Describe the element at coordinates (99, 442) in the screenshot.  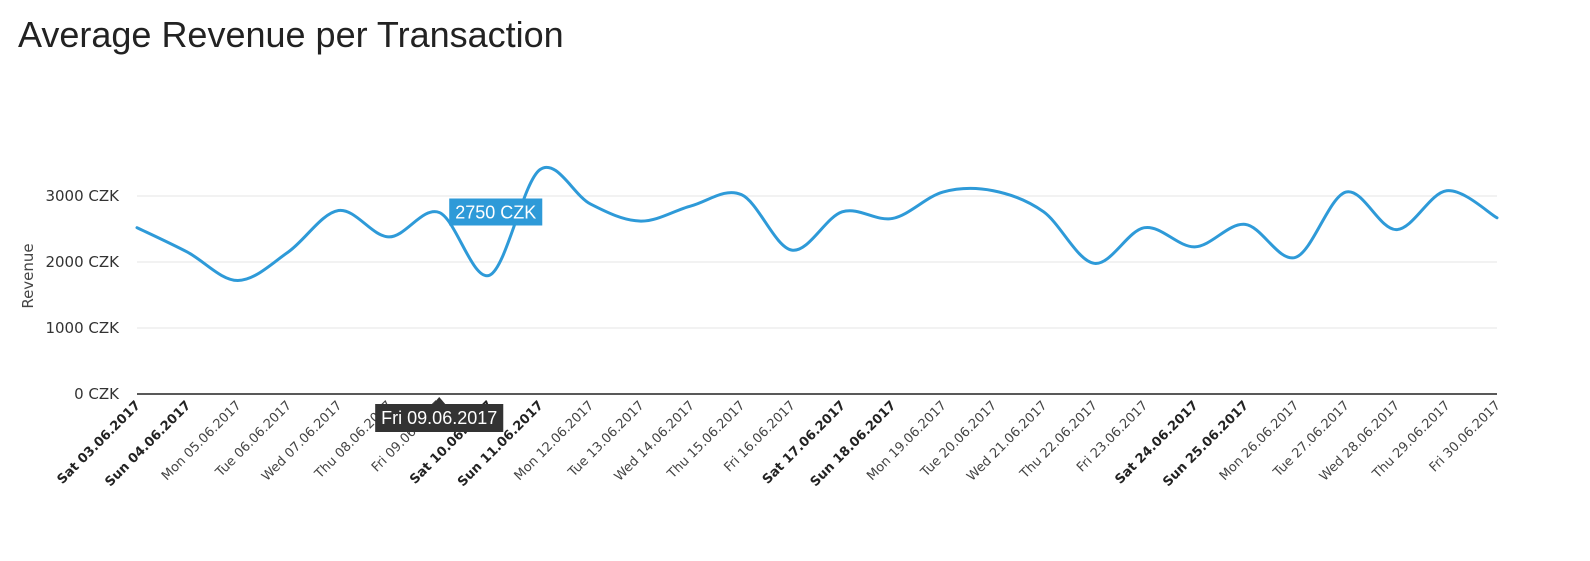
I see `x-tick-label: Sat 03.06.2017` at that location.